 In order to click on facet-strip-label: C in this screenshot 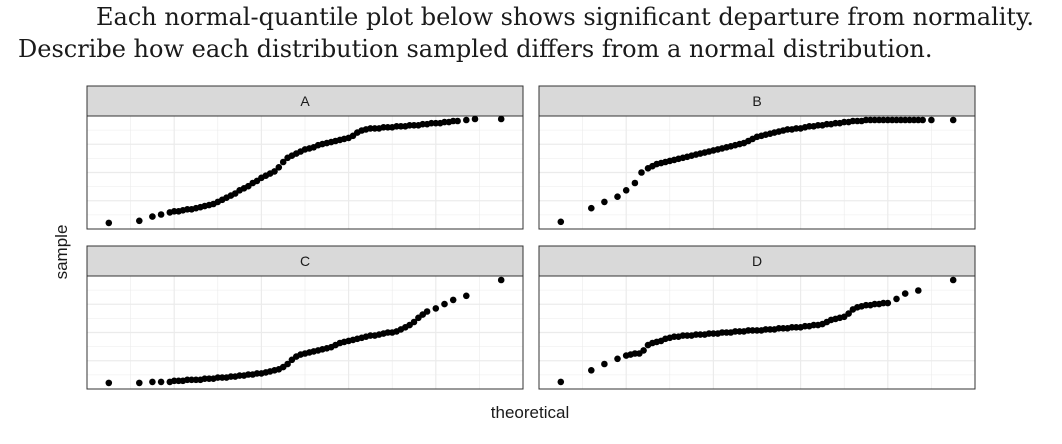, I will do `click(305, 261)`.